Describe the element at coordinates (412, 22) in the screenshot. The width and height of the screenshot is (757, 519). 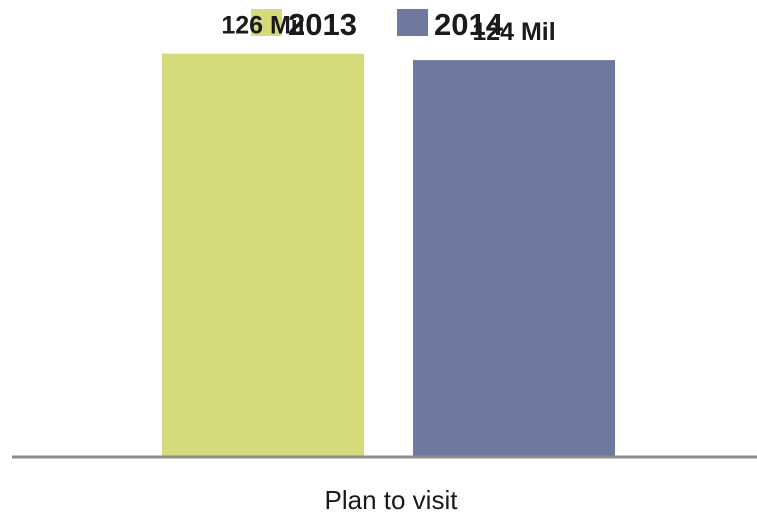
I see `legend-swatch-2014` at that location.